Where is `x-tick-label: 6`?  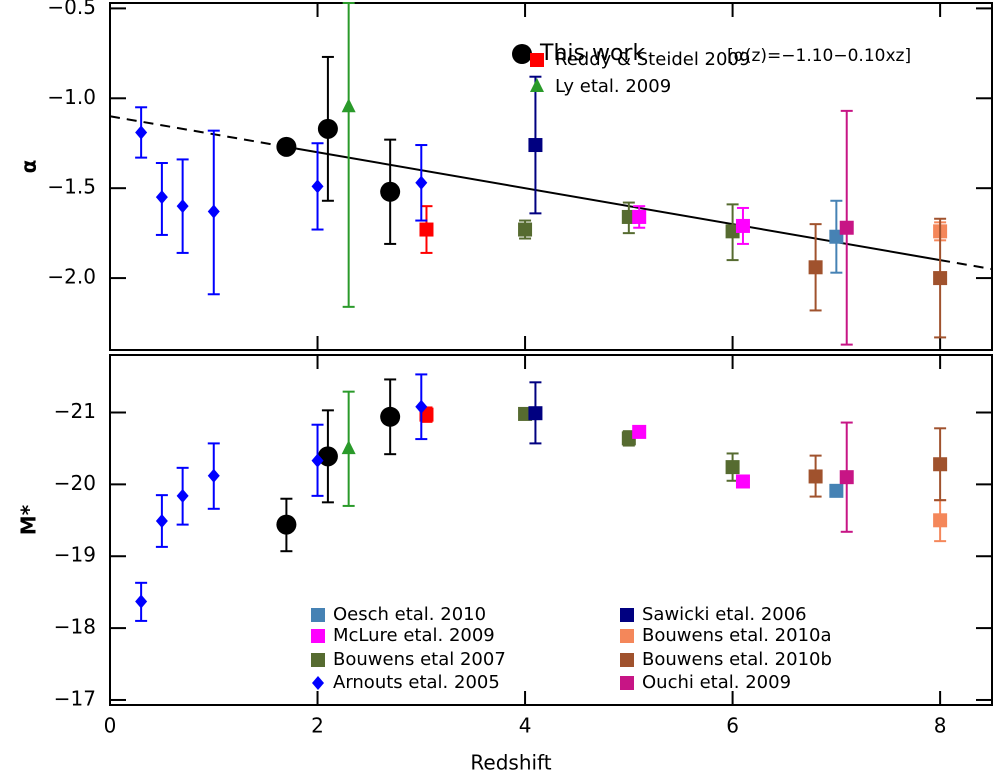
x-tick-label: 6 is located at coordinates (732, 726).